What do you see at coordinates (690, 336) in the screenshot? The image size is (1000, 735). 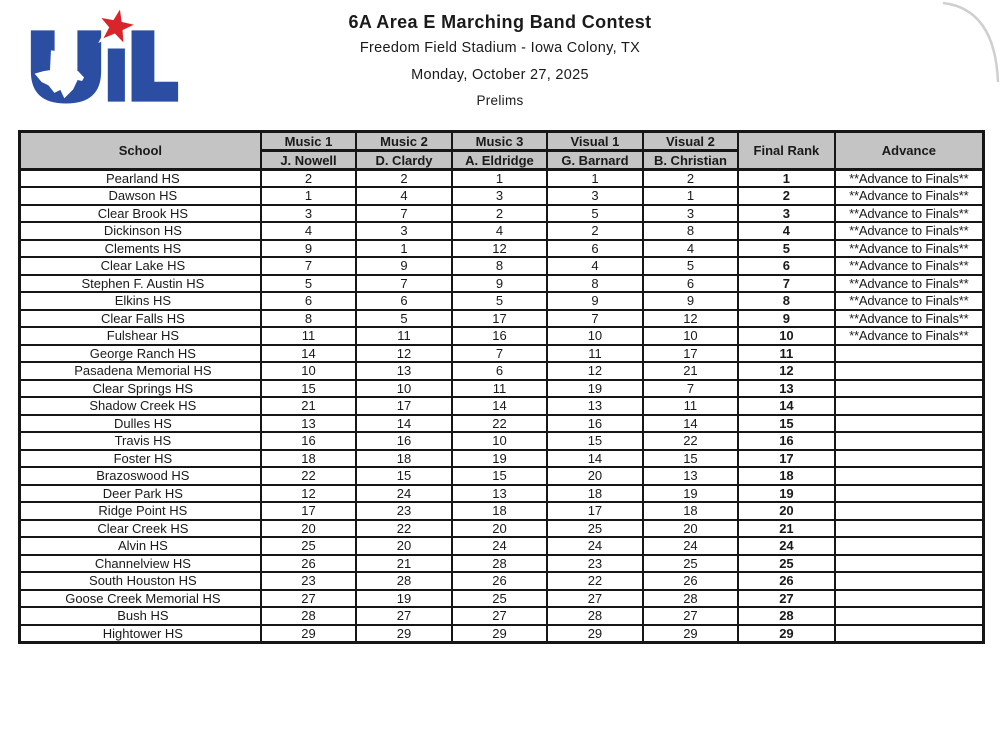 I see `score-cell-5: 10` at bounding box center [690, 336].